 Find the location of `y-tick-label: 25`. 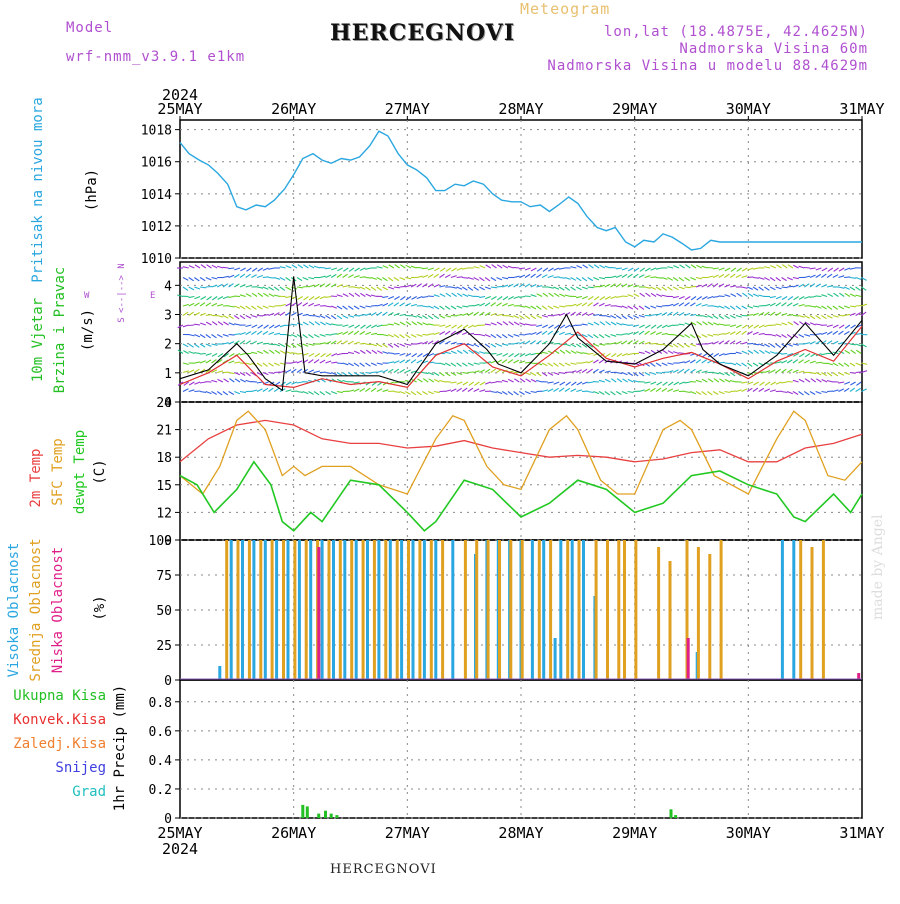

y-tick-label: 25 is located at coordinates (164, 646).